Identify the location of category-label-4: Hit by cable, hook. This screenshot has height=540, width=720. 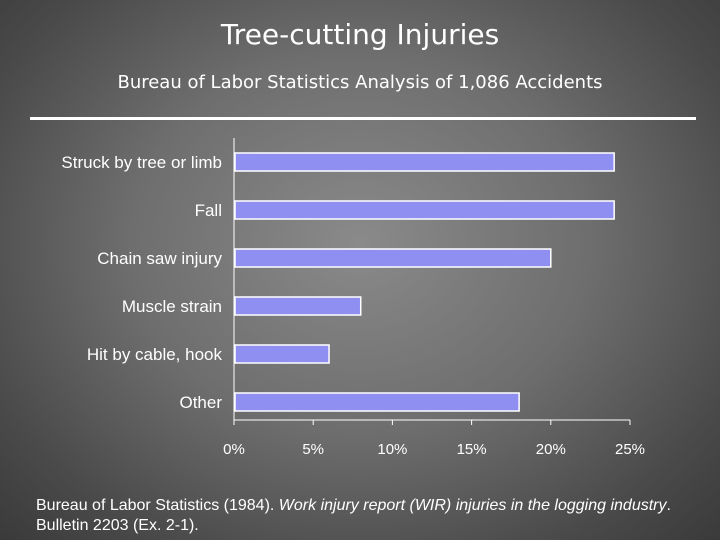
(155, 354).